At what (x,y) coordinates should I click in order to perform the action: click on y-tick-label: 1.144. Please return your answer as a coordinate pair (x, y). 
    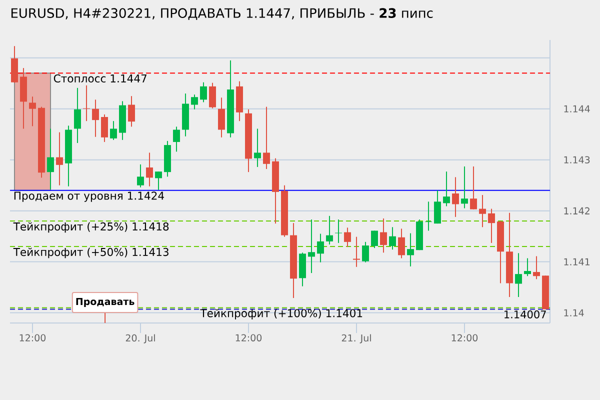
    Looking at the image, I should click on (577, 108).